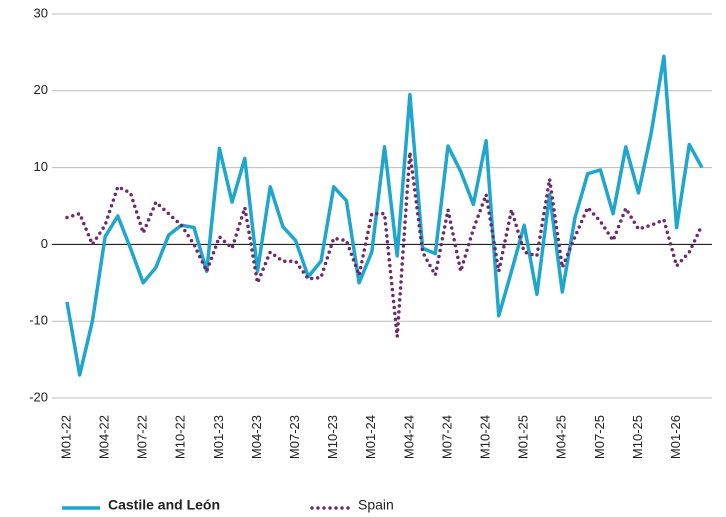  What do you see at coordinates (41, 12) in the screenshot?
I see `y-tick-label: 30` at bounding box center [41, 12].